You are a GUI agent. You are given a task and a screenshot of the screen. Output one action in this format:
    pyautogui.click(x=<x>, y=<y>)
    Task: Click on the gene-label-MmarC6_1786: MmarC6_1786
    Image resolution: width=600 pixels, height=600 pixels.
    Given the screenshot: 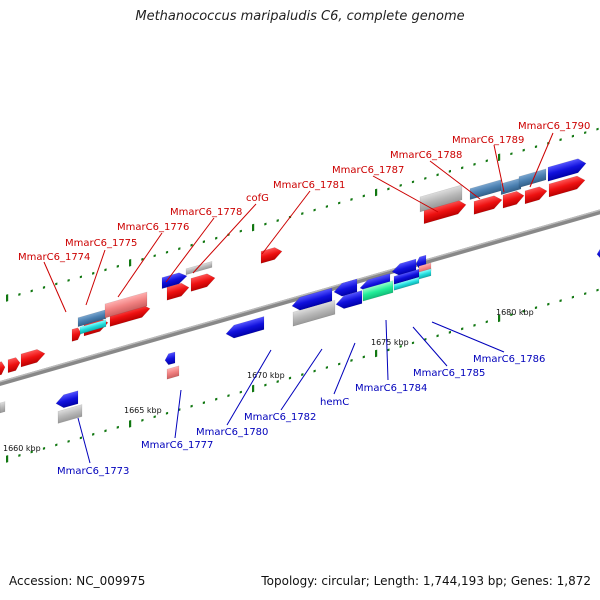 What is the action you would take?
    pyautogui.click(x=509, y=359)
    